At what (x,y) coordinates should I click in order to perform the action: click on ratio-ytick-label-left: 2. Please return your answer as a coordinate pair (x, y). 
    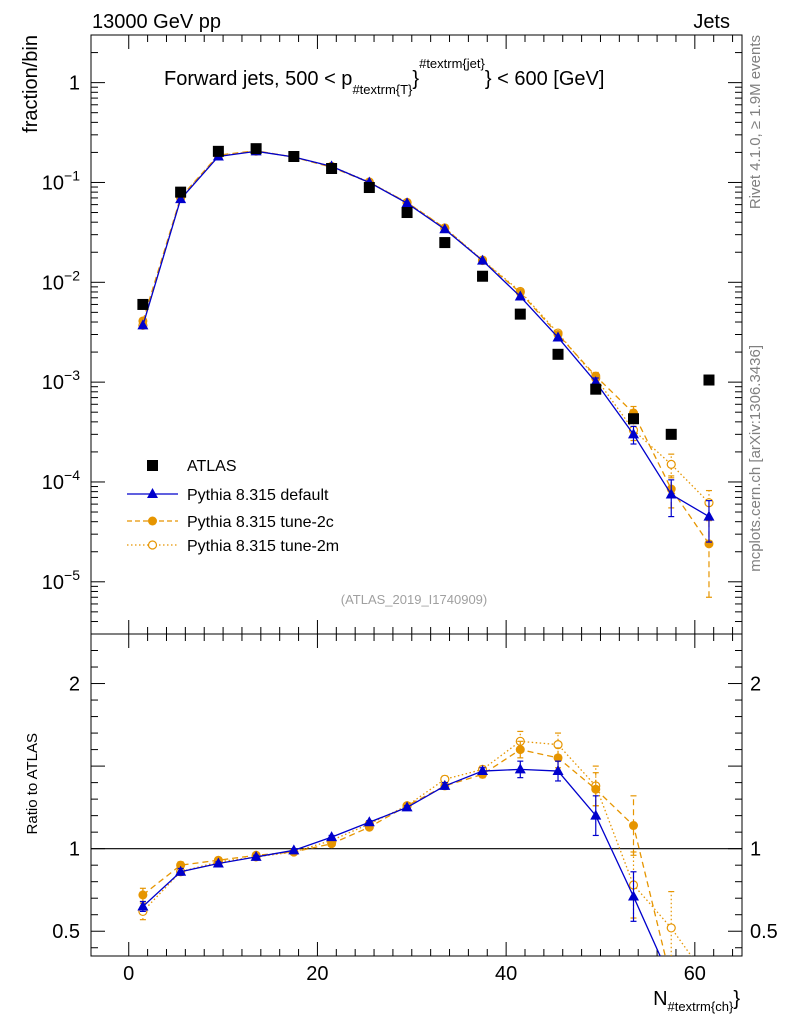
    Looking at the image, I should click on (74, 685).